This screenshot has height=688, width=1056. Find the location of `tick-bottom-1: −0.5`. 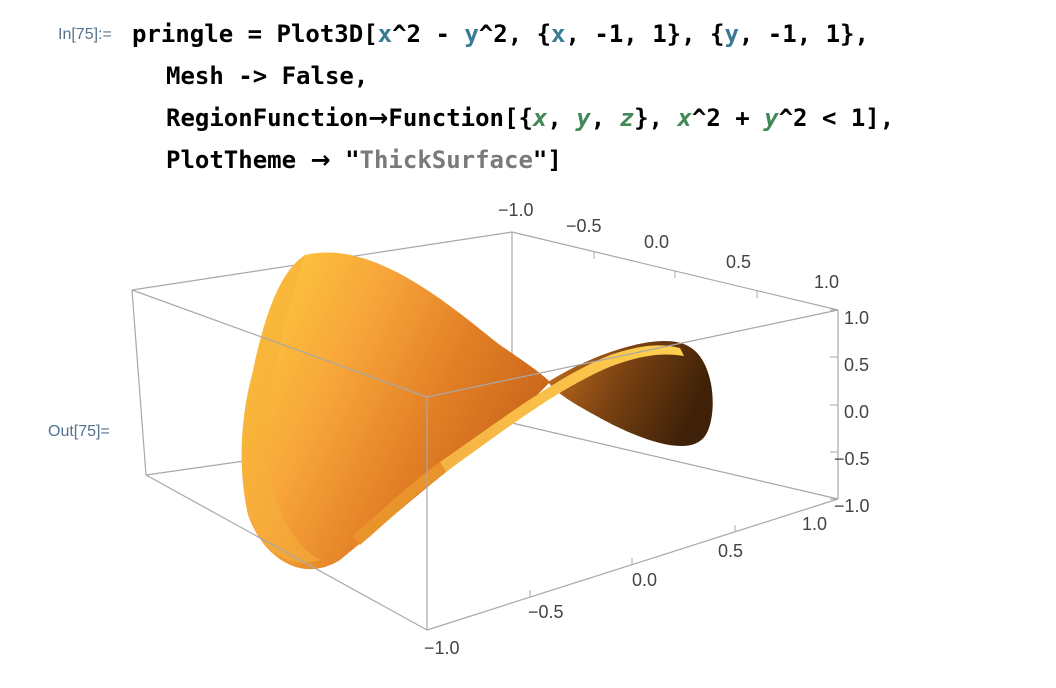

tick-bottom-1: −0.5 is located at coordinates (546, 612).